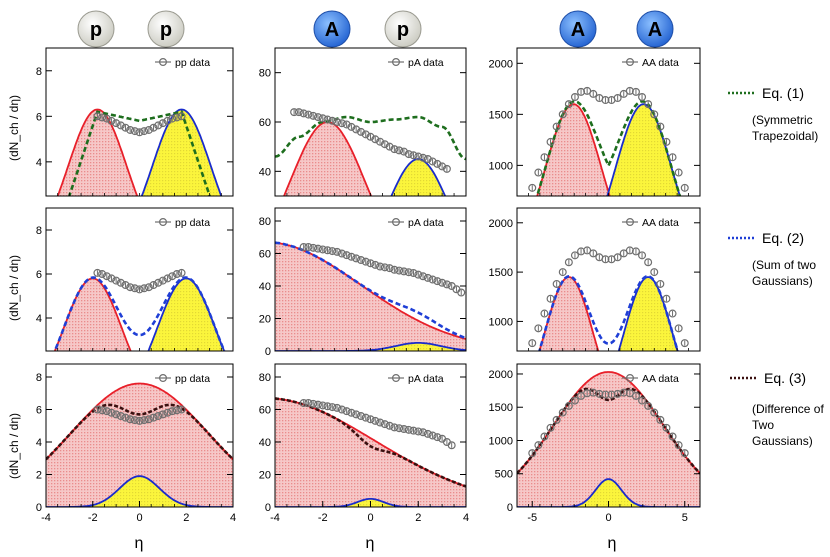  I want to click on right-source-area, so click(139, 314).